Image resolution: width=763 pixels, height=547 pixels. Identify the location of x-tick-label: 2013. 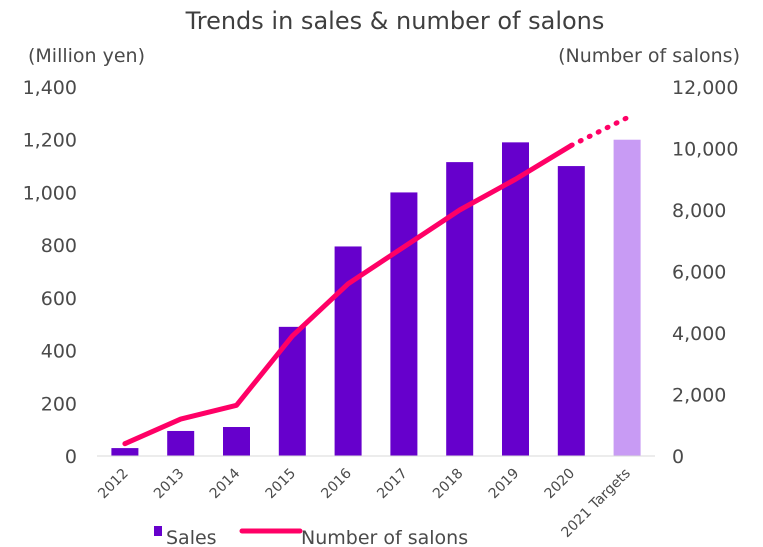
(169, 484).